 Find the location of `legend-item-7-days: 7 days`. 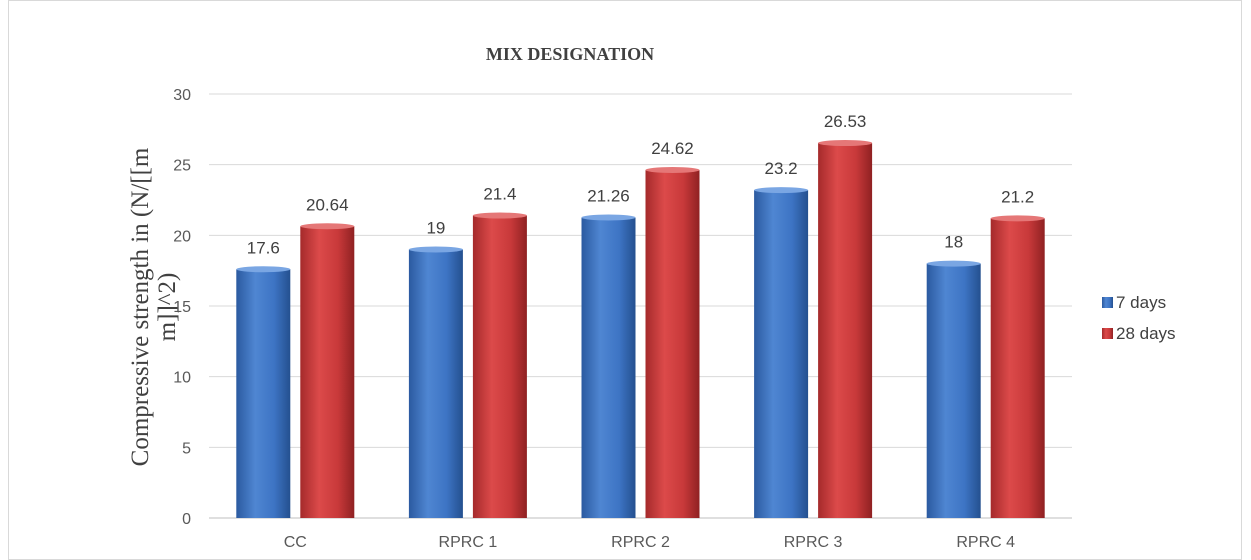

legend-item-7-days: 7 days is located at coordinates (1134, 302).